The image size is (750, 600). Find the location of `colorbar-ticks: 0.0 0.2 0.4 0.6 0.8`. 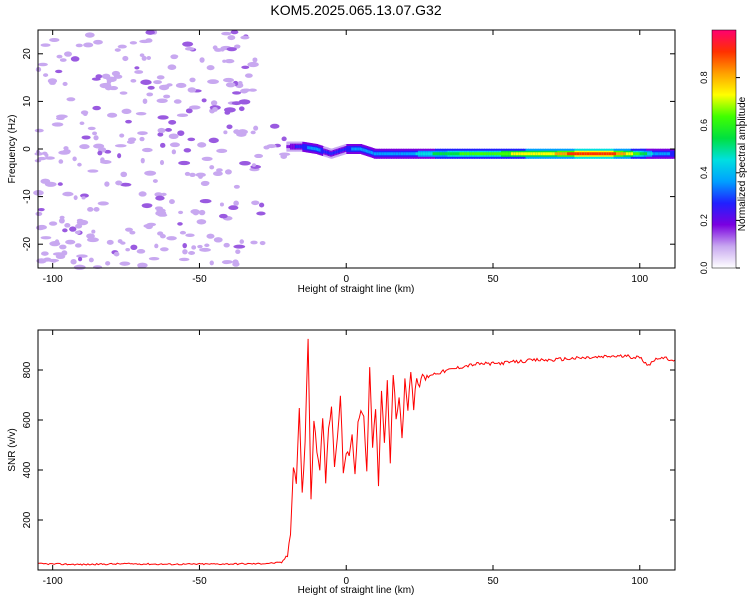

colorbar-ticks: 0.0 0.2 0.4 0.6 0.8 is located at coordinates (719, 172).